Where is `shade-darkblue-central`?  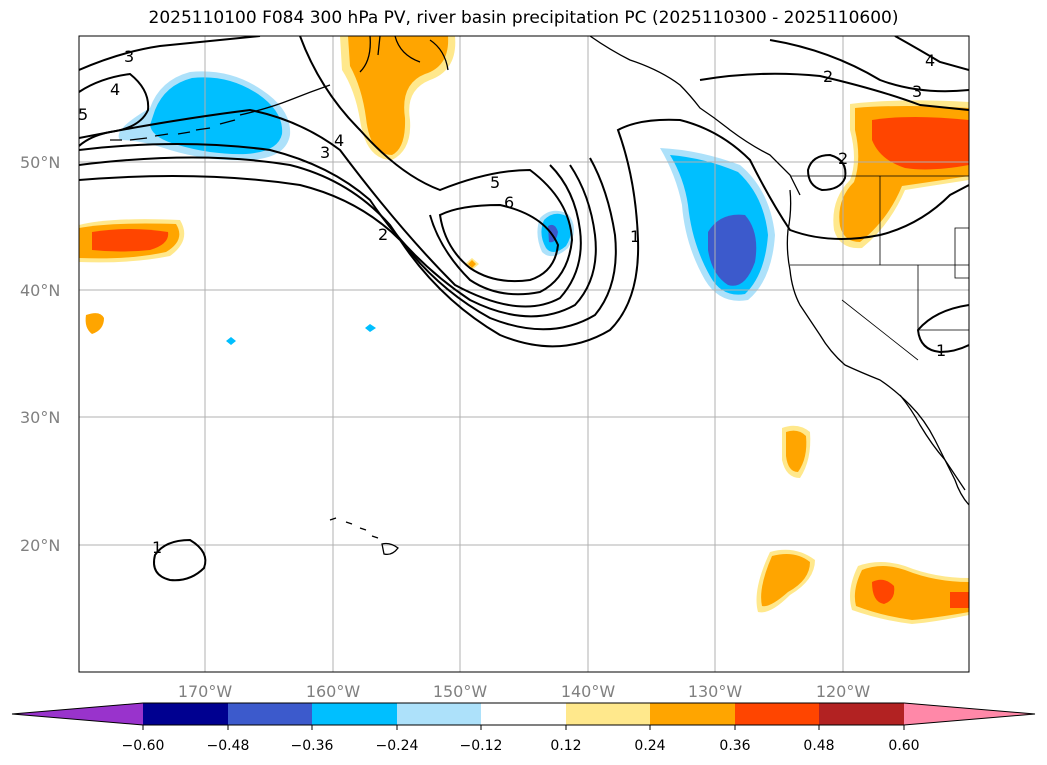 shade-darkblue-central is located at coordinates (553, 233).